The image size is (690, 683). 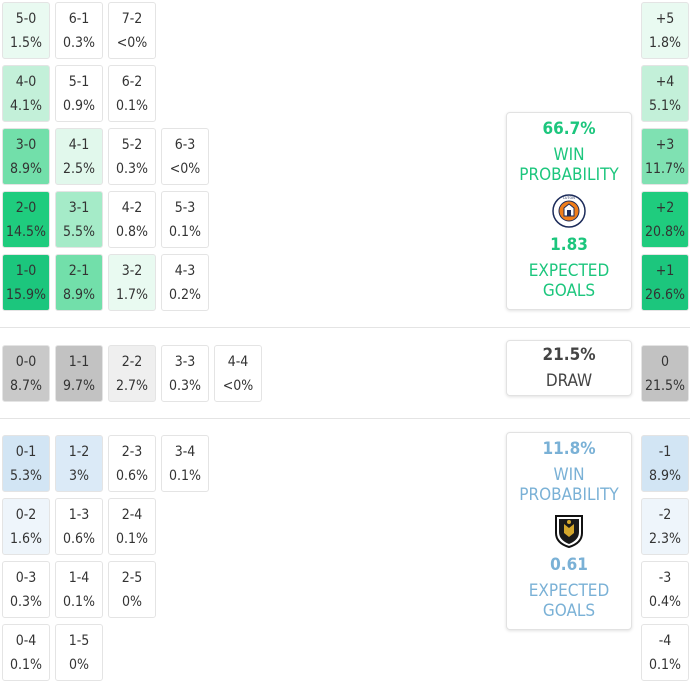 I want to click on score-cell: 0-4 0.1%, so click(x=26, y=652).